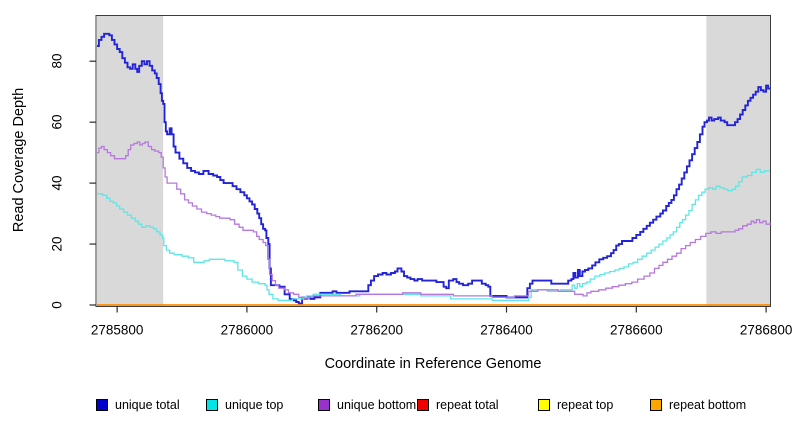  I want to click on legend-item-repeat-total: repeat total, so click(458, 405).